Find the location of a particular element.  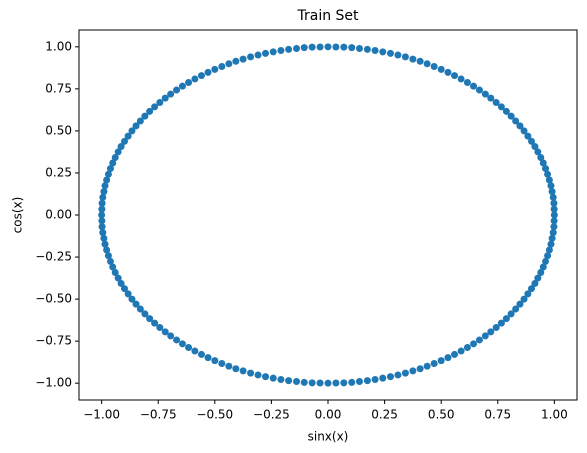

x-tick-label: 0.75 is located at coordinates (497, 415).